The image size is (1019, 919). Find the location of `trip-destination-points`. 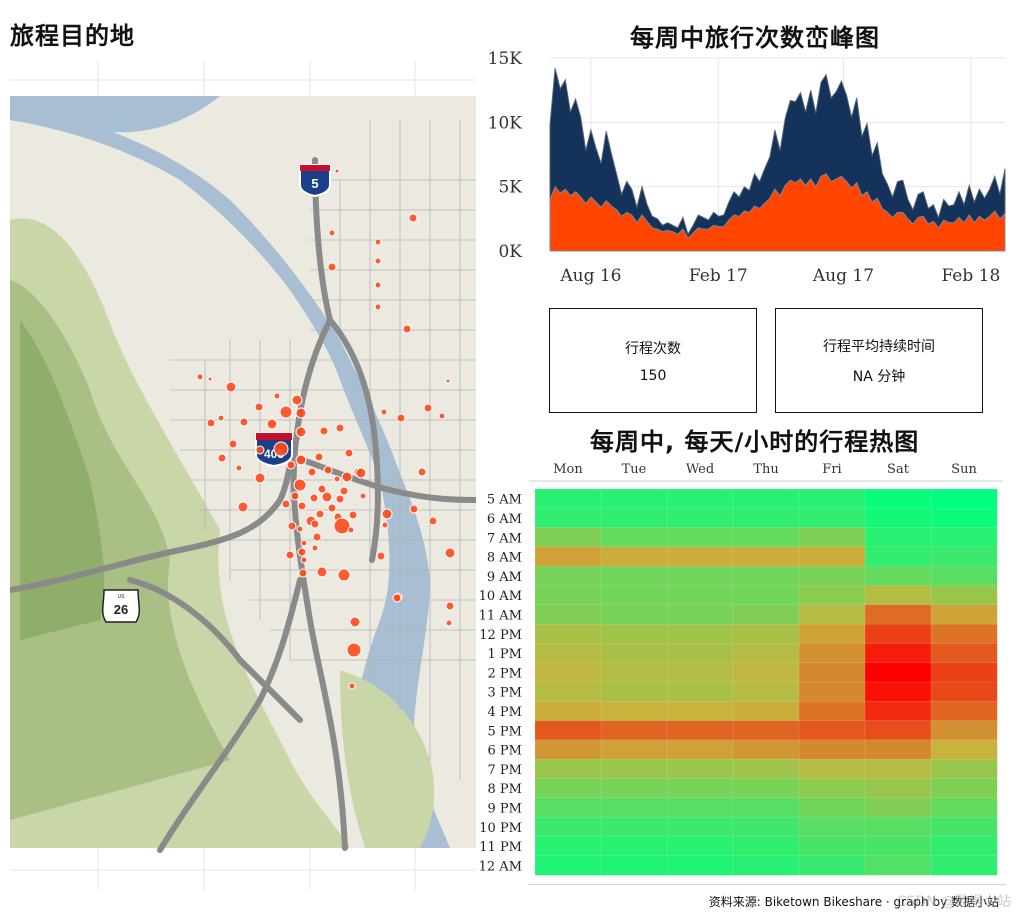

trip-destination-points is located at coordinates (326, 429).